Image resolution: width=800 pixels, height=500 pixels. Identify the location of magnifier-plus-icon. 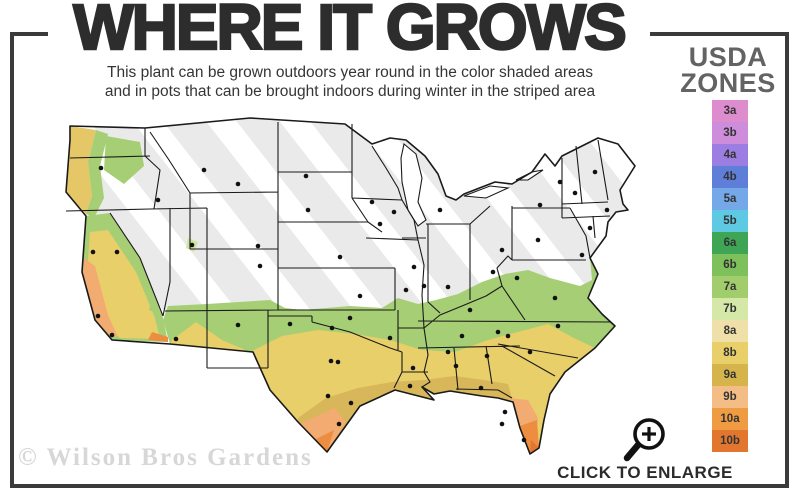
(646, 442).